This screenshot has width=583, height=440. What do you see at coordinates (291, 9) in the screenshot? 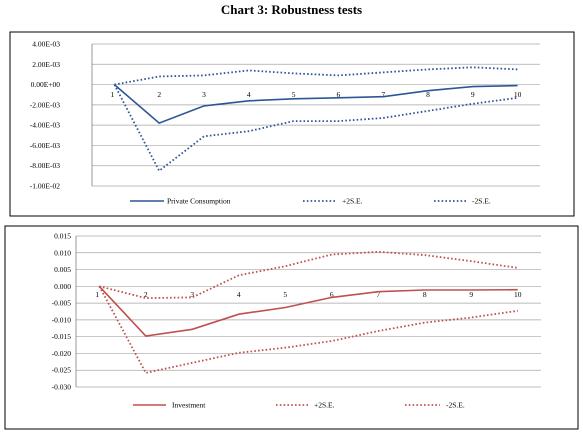
I see `page-title: Chart 3: Robustness tests` at bounding box center [291, 9].